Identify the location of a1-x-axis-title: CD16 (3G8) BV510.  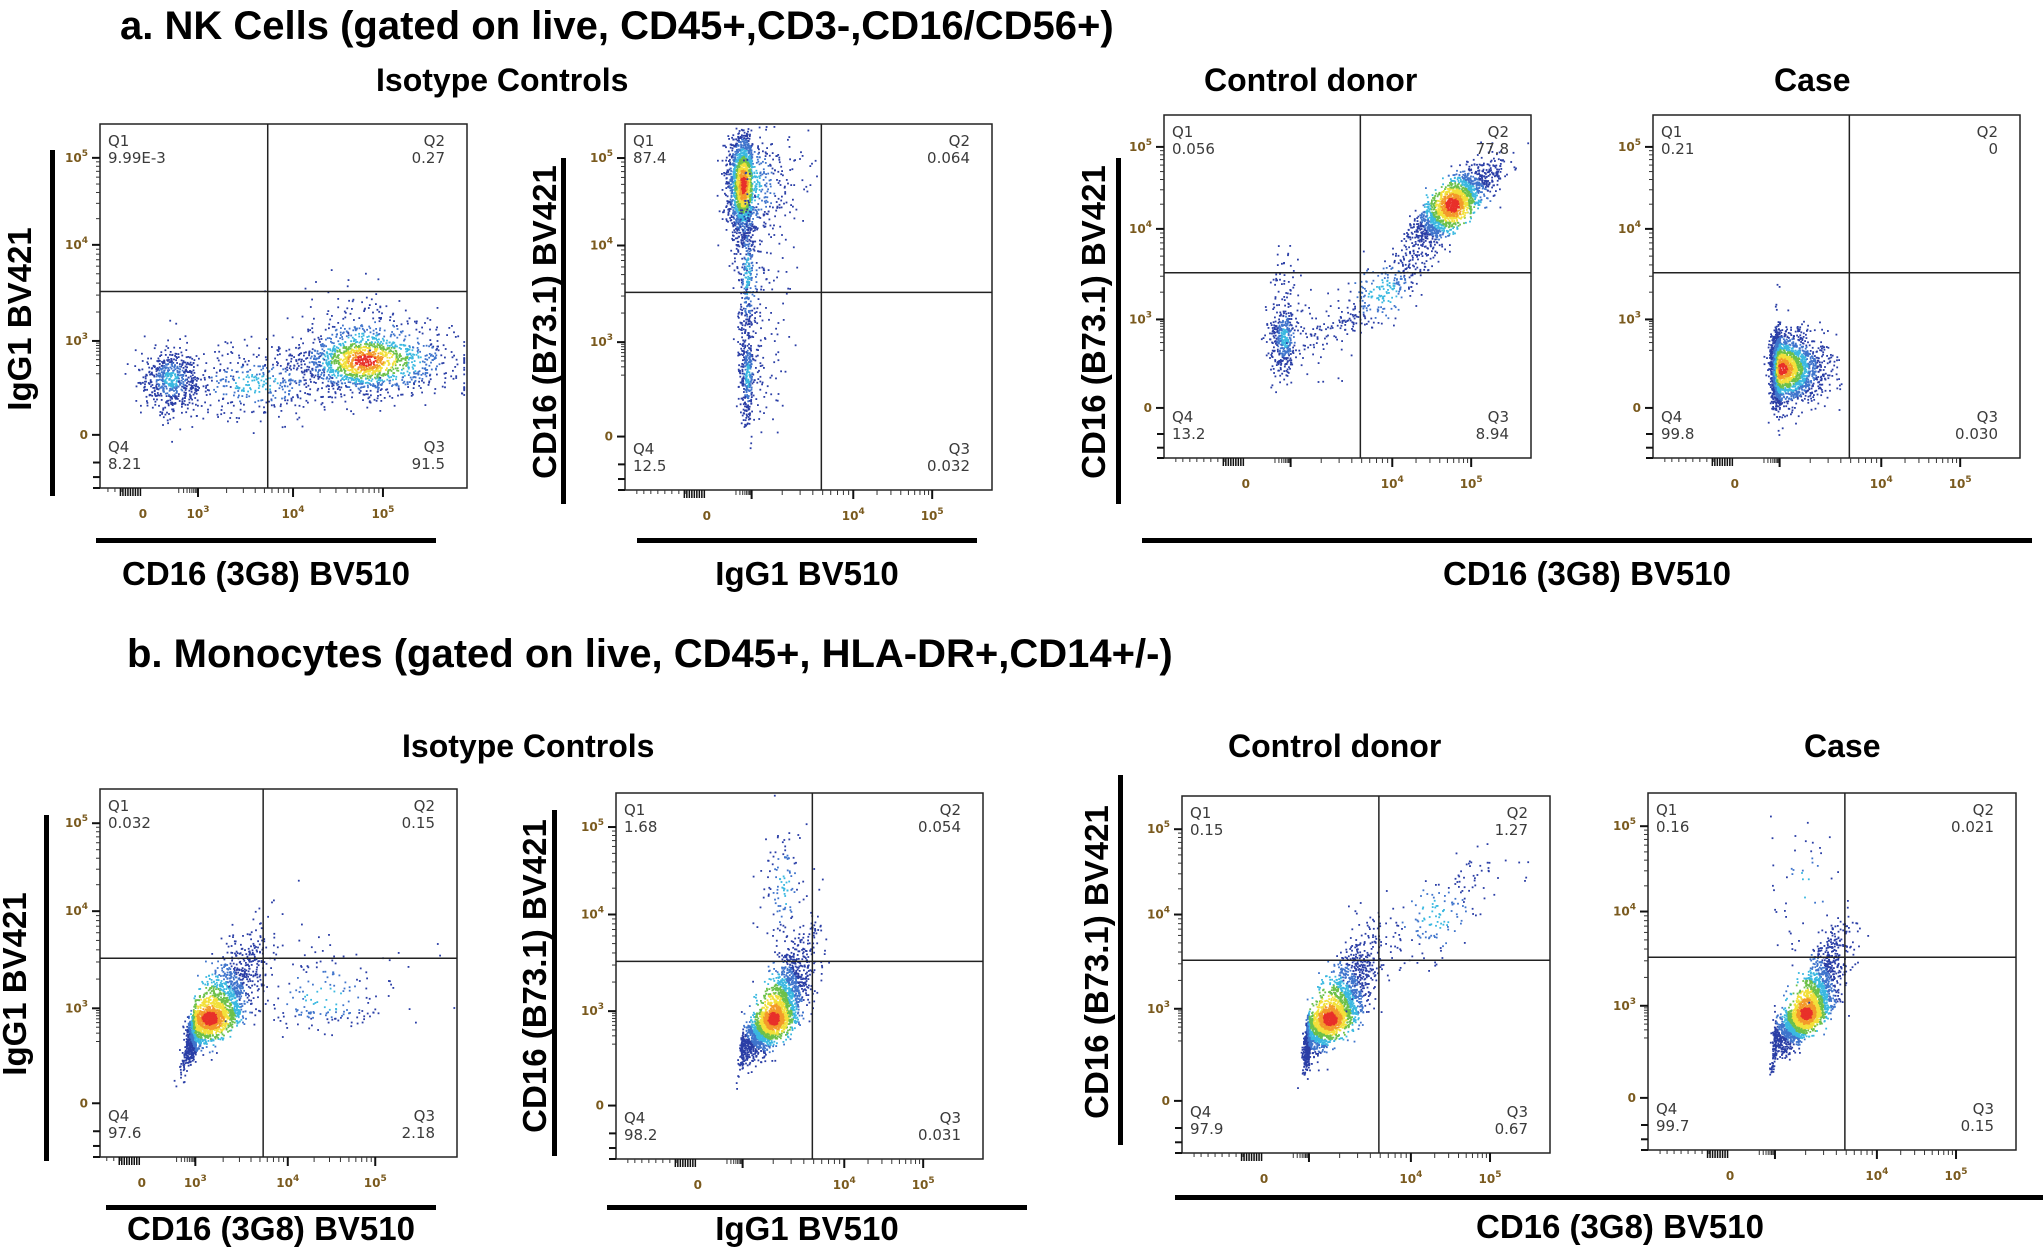
(266, 574).